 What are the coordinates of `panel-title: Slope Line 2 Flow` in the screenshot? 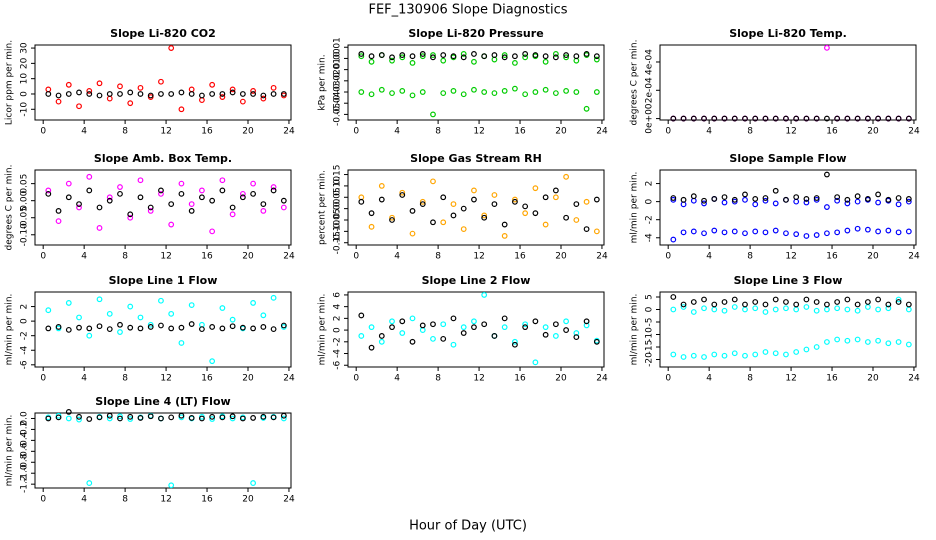 It's located at (476, 280).